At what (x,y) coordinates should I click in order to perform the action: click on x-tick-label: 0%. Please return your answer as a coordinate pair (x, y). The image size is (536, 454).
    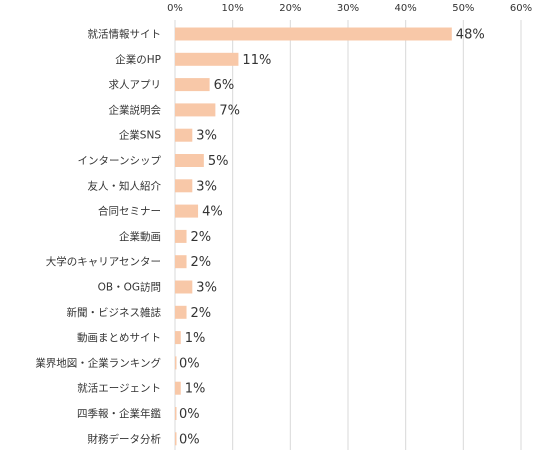
    Looking at the image, I should click on (175, 8).